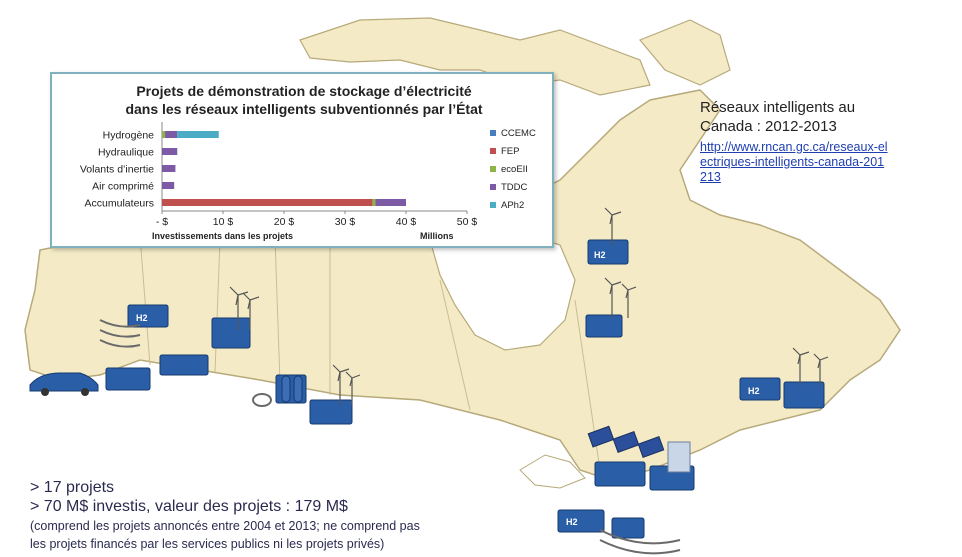 The image size is (962, 557). Describe the element at coordinates (510, 151) in the screenshot. I see `legend-label: FEP` at that location.